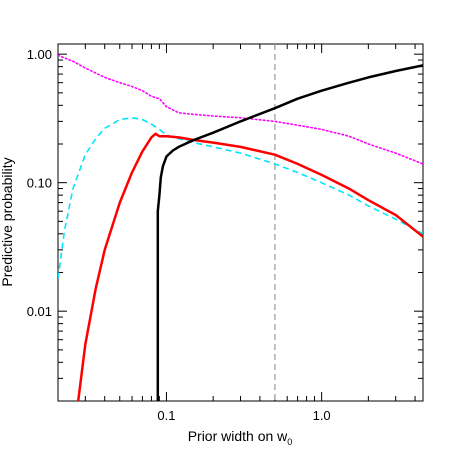  I want to click on x-tick-label: 1.0, so click(322, 415).